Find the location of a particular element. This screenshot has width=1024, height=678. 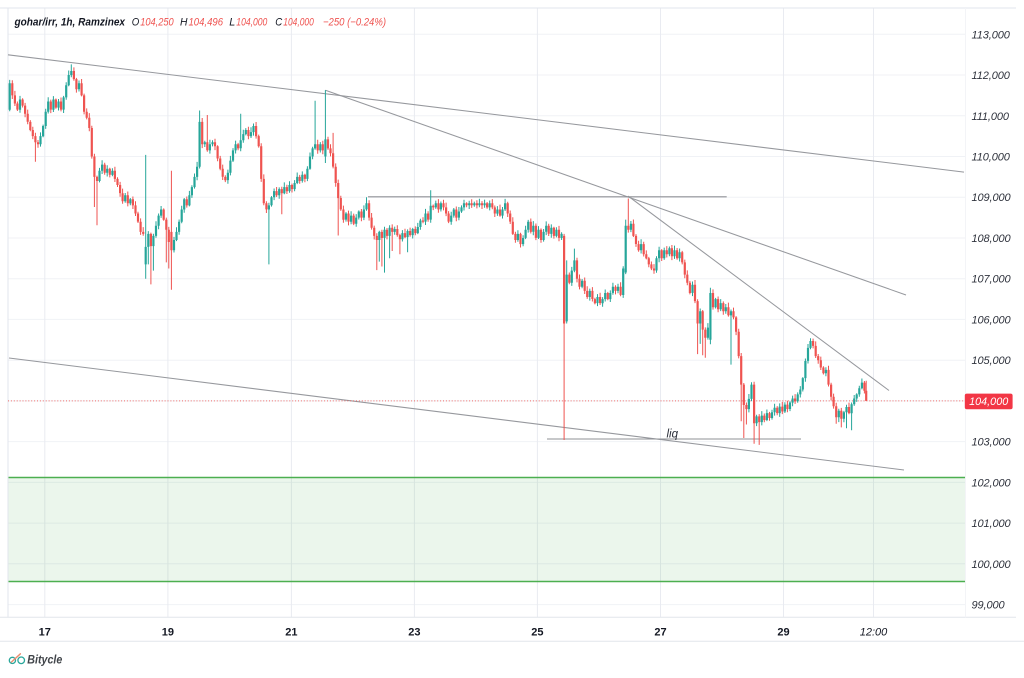

svg-text: 101,000 is located at coordinates (992, 524).